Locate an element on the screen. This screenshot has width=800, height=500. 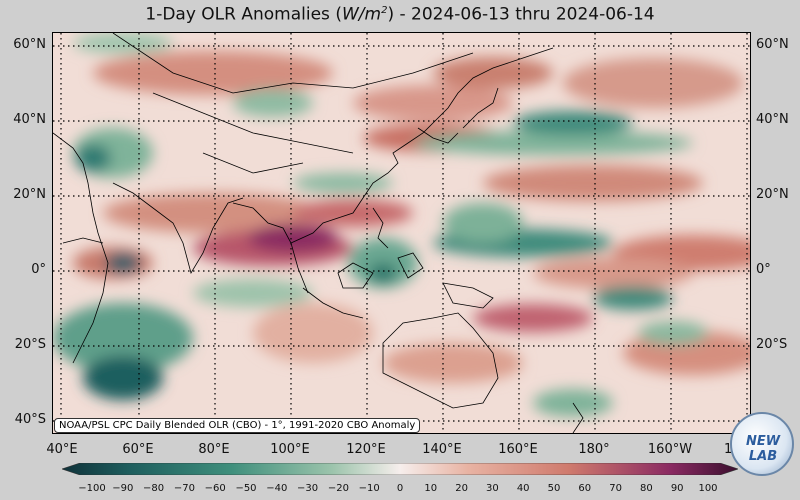
lat-label-20s: 20°S is located at coordinates (30, 344).